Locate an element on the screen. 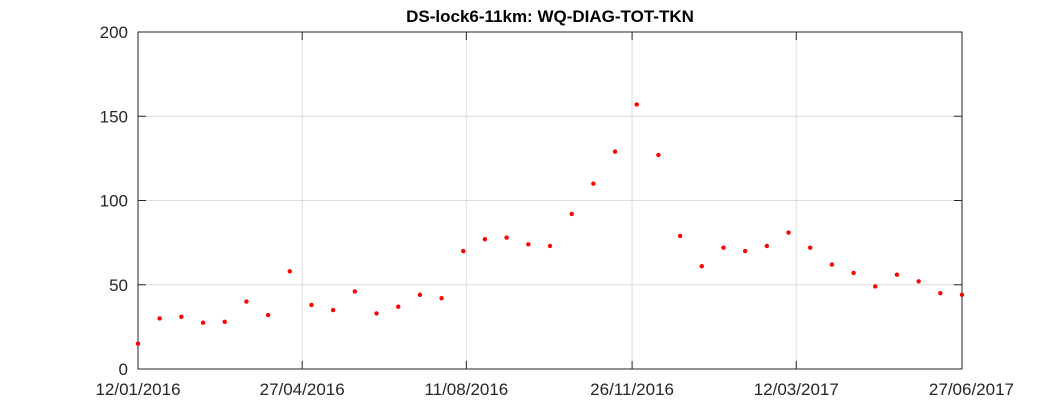 This screenshot has height=413, width=1063. x-tick-label: 27/04/2016 is located at coordinates (302, 389).